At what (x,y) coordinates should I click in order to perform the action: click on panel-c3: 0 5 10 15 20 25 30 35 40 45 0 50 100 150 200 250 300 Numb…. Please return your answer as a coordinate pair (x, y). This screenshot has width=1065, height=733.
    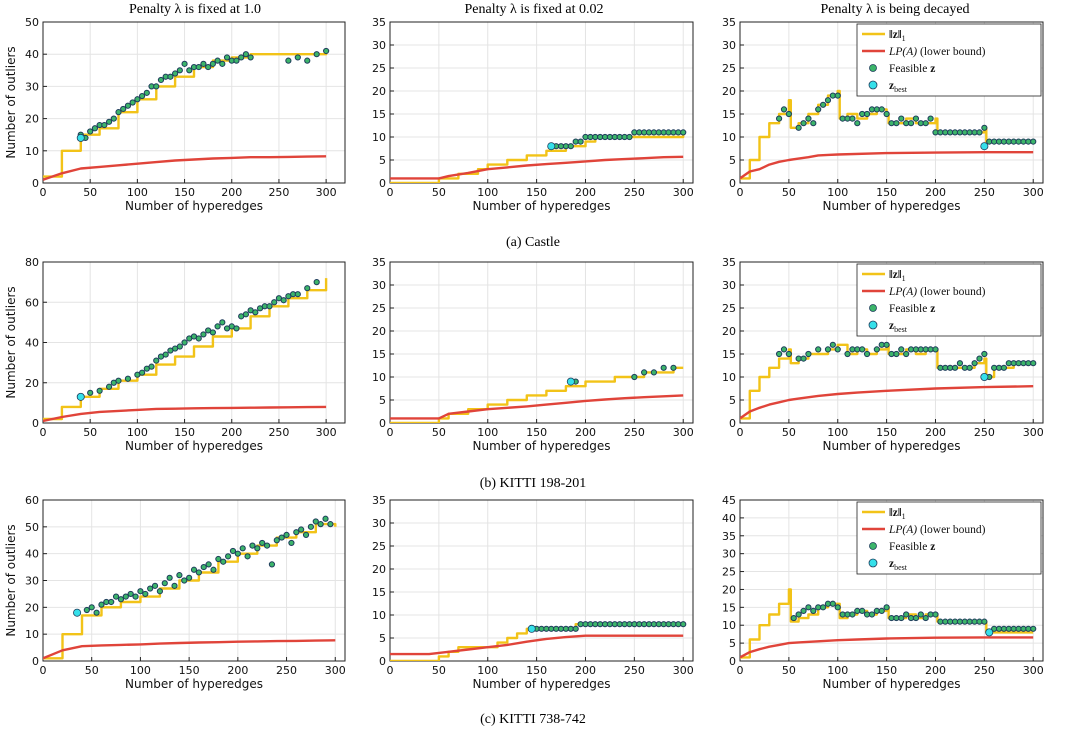
    Looking at the image, I should click on (883, 592).